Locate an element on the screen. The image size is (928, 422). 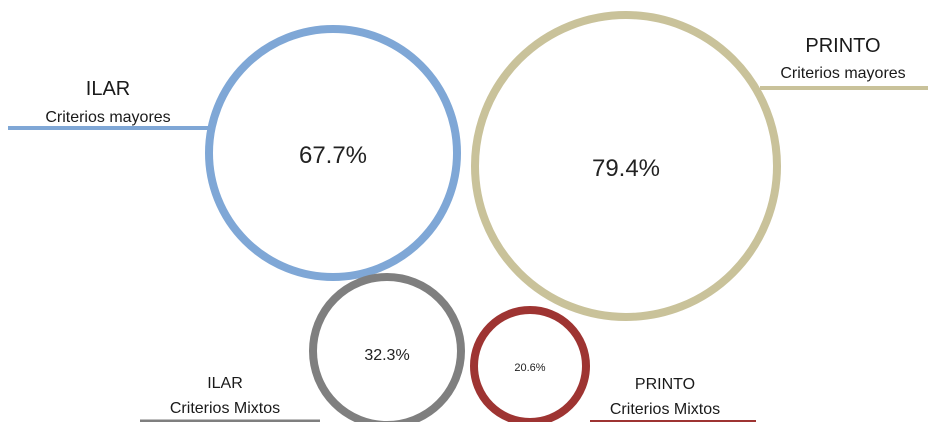
printo-mayores-category-label: Criterios mayores is located at coordinates (842, 73).